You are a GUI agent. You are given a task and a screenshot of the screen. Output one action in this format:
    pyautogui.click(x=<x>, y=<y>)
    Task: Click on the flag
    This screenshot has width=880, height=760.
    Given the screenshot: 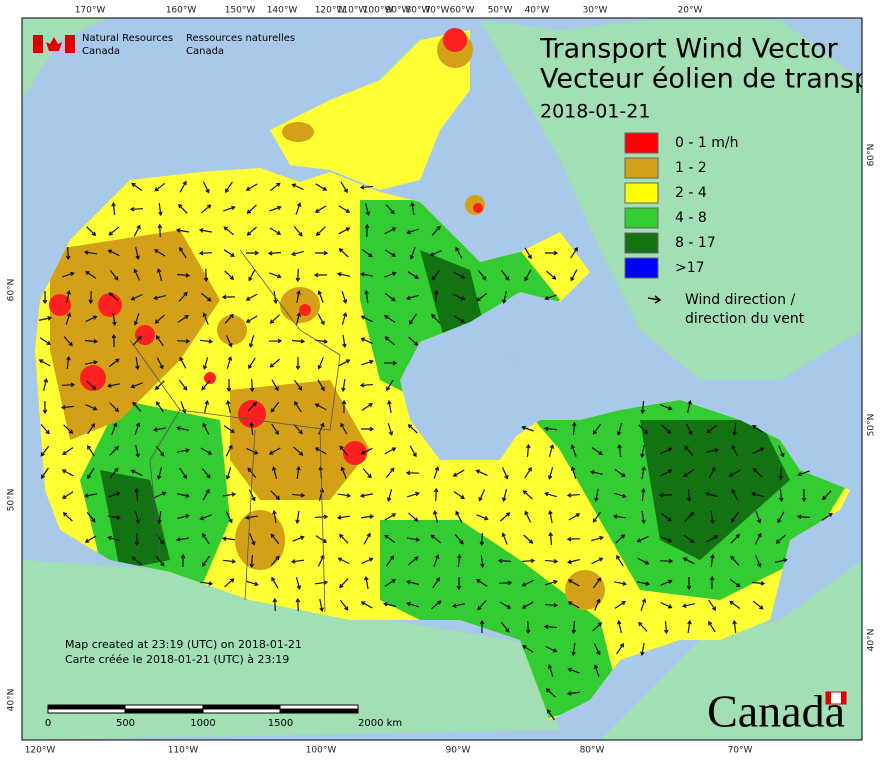 What is the action you would take?
    pyautogui.click(x=54, y=44)
    